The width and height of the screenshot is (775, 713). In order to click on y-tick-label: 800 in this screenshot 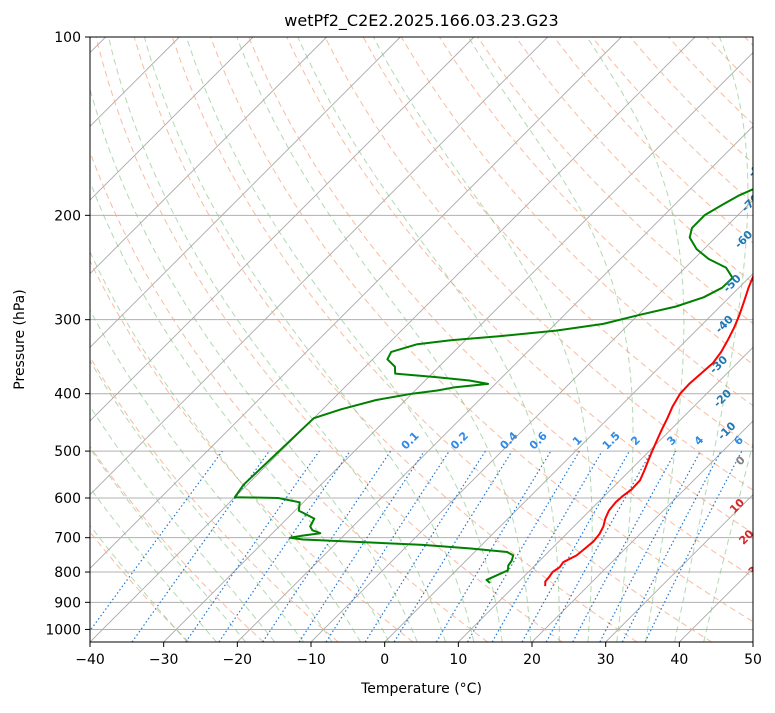, I will do `click(67, 573)`.